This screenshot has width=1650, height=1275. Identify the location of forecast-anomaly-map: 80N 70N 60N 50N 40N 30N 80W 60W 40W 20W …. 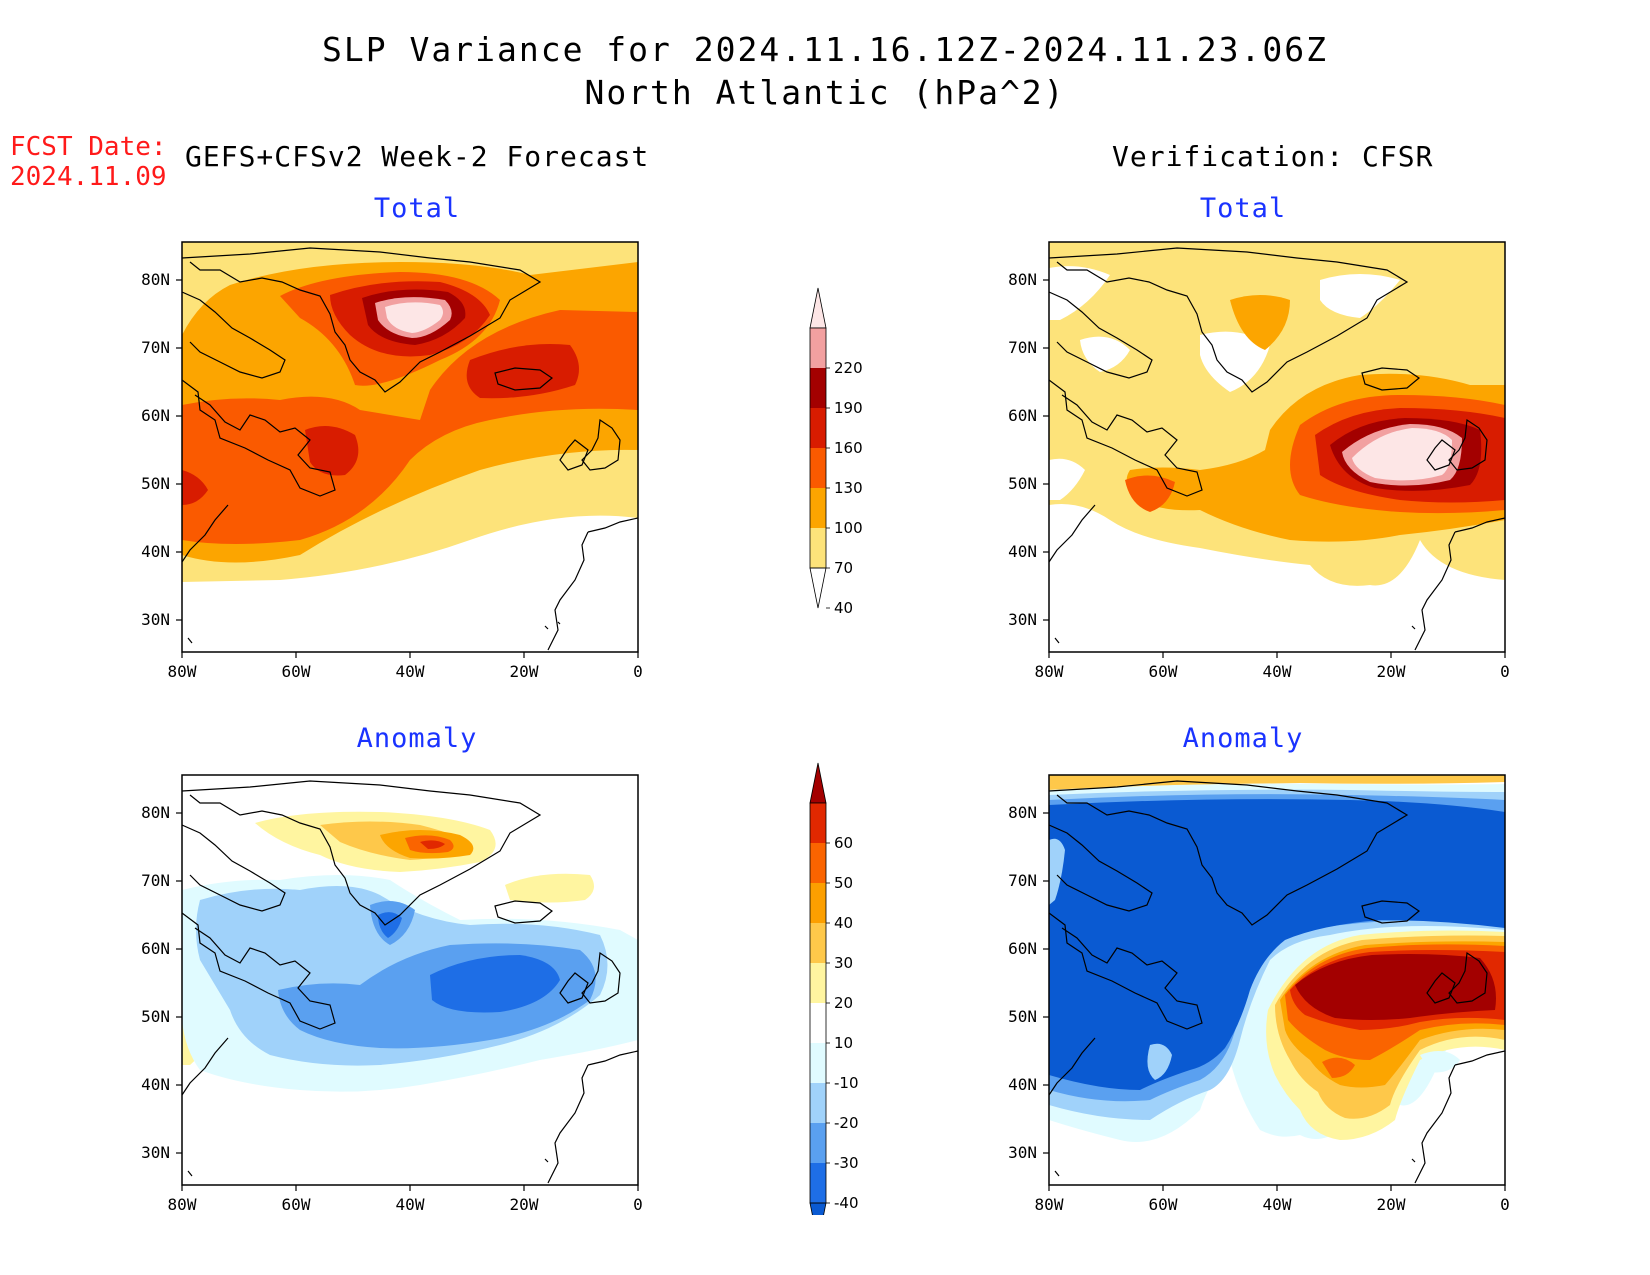
(392, 994).